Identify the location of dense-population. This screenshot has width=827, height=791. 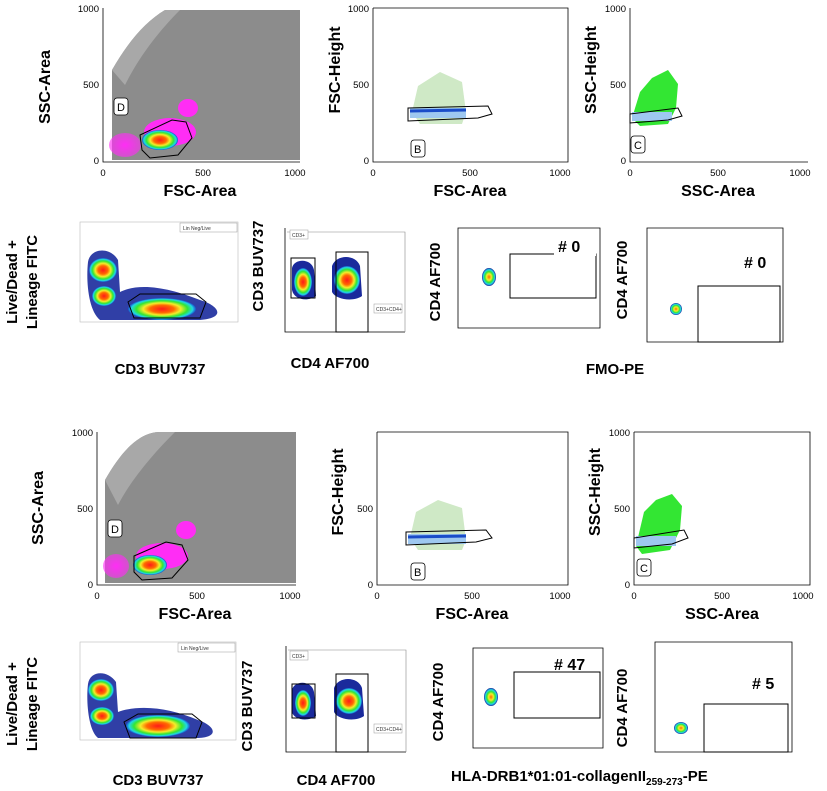
(150, 565).